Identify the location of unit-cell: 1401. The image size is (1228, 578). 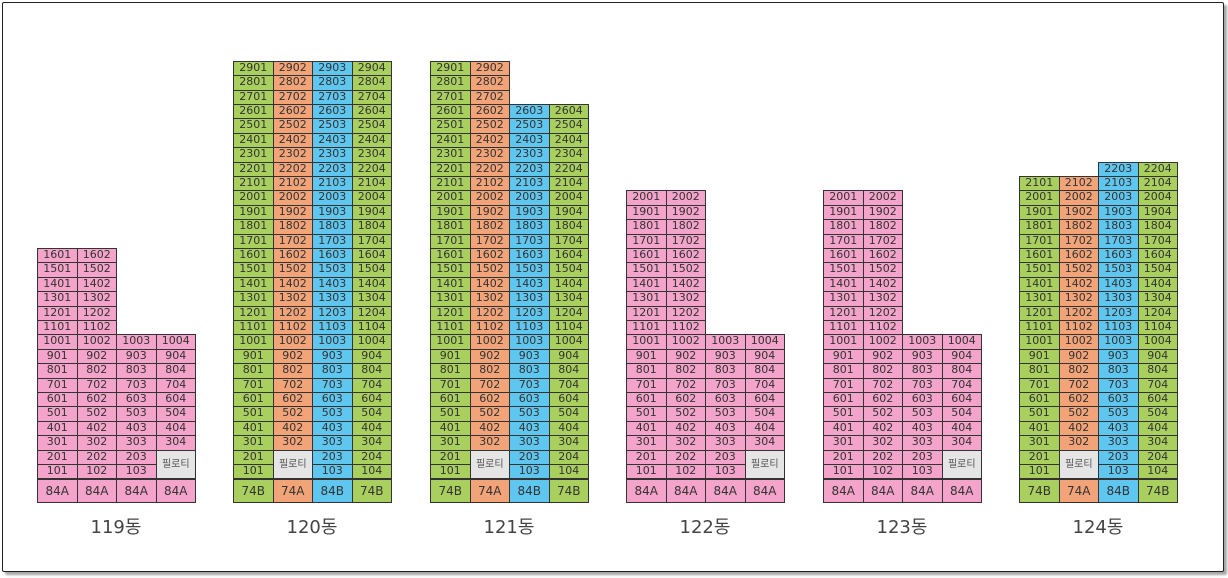
(843, 284).